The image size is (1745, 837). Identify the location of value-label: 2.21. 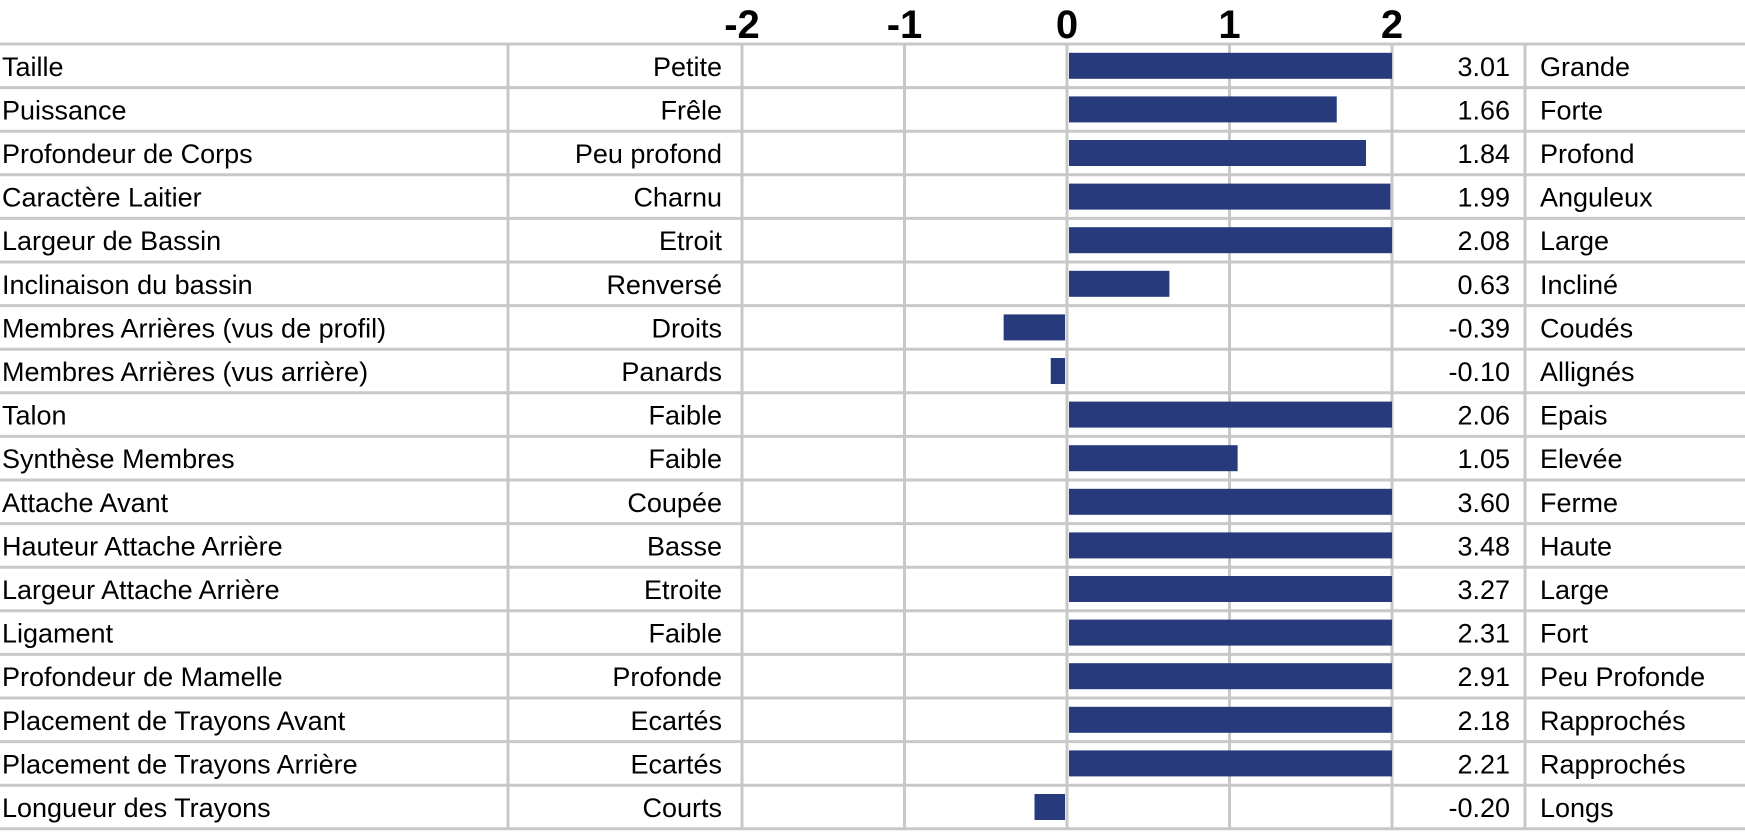
(1483, 764).